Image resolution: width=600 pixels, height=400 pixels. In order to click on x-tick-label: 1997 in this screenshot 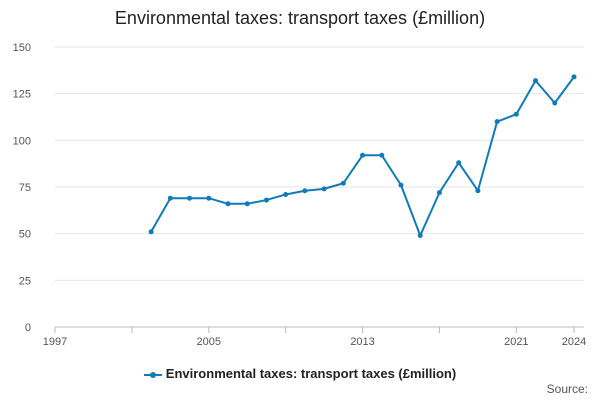, I will do `click(55, 342)`.